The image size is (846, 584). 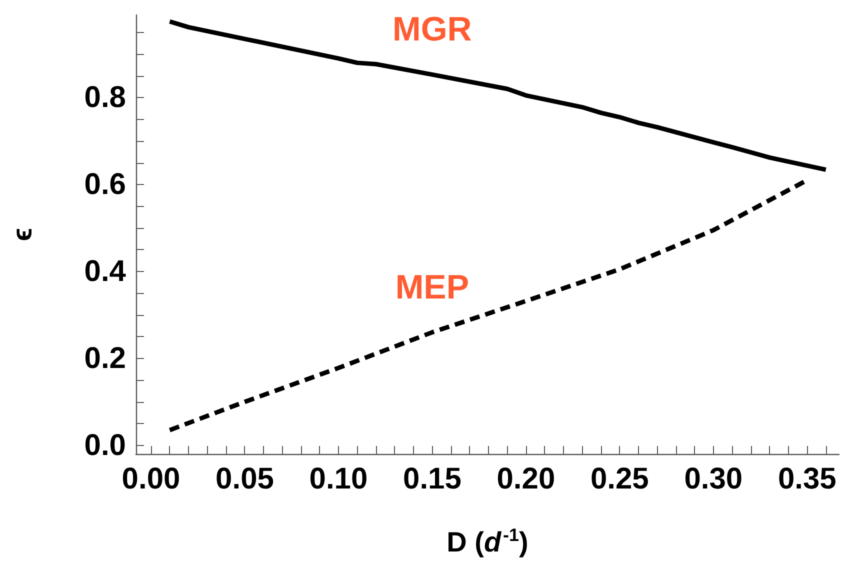 I want to click on x-tick-label: 0.10, so click(x=338, y=479).